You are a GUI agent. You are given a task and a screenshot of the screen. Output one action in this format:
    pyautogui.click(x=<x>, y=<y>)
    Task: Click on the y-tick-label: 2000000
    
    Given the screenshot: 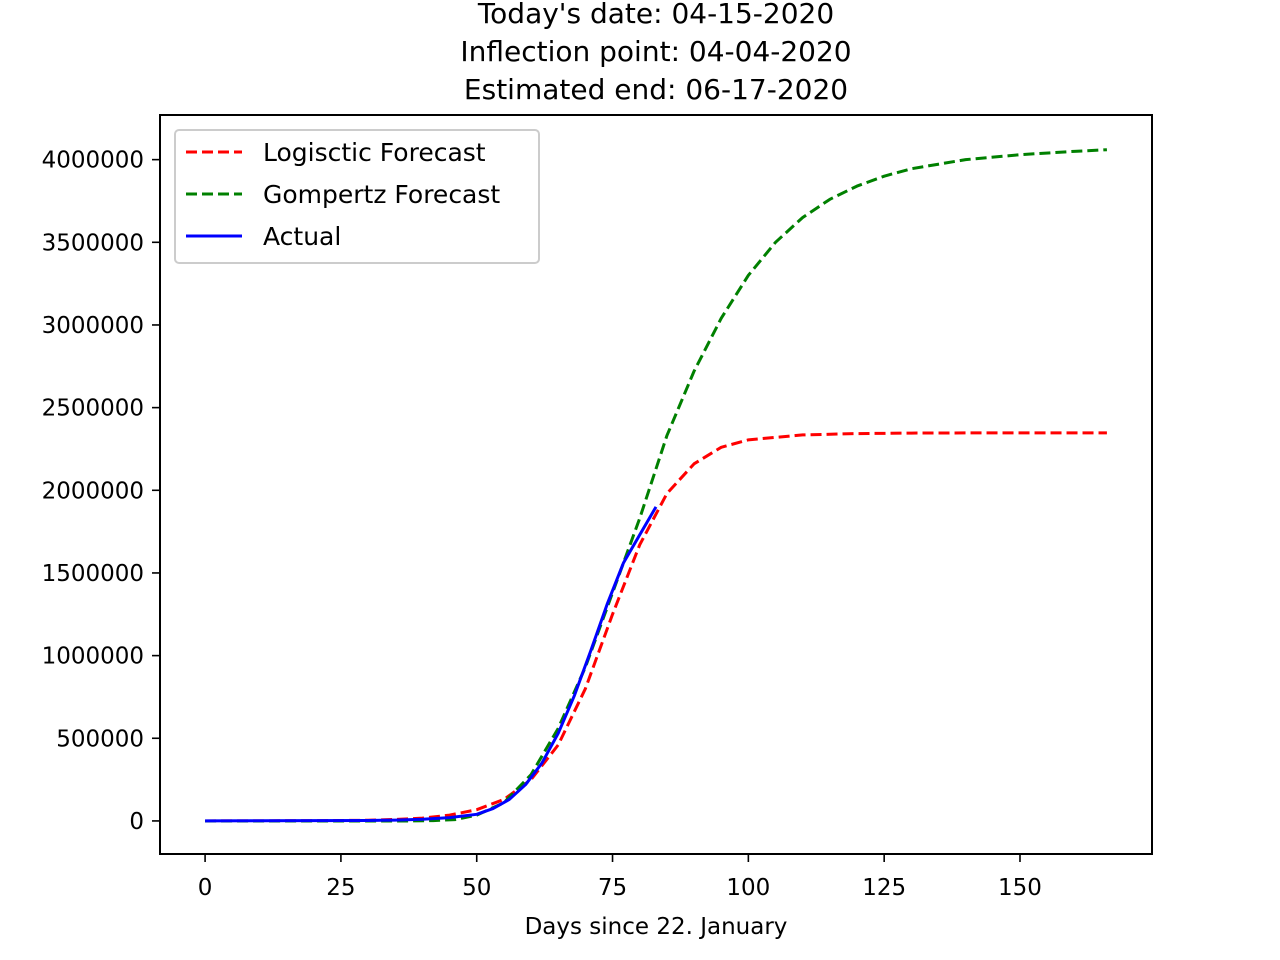 What is the action you would take?
    pyautogui.click(x=93, y=491)
    